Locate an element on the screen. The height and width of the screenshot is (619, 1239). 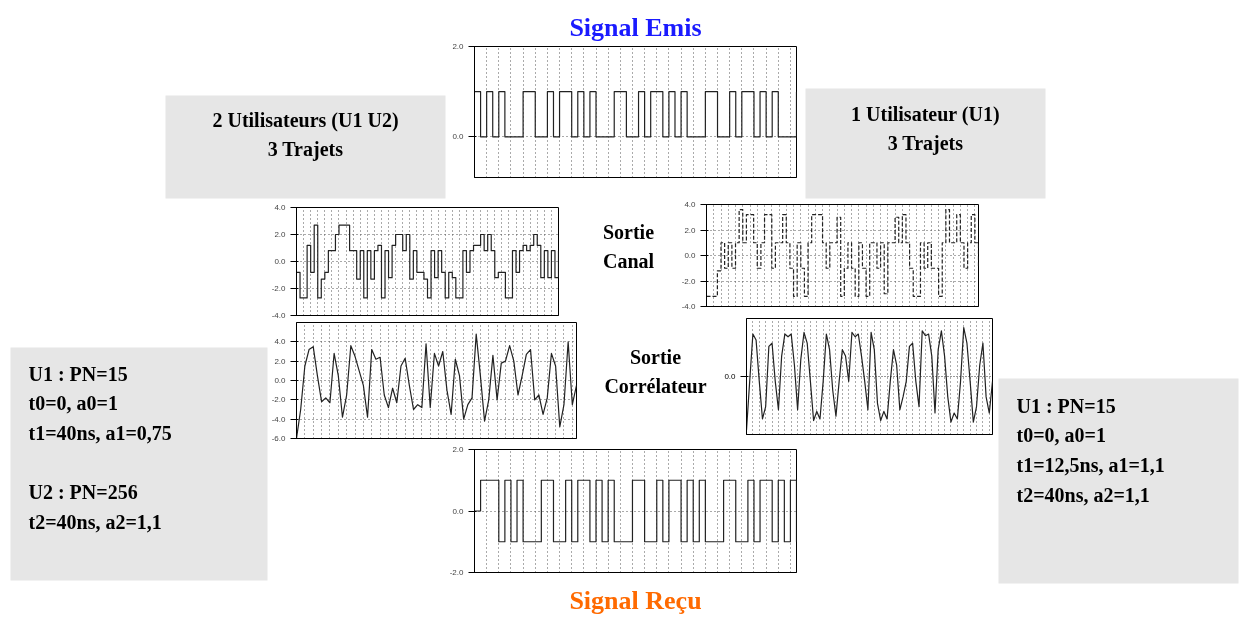
text: U1 : PN=15 t0=0, a0=1 t1=40ns, a1=0,75 U2 : PN=256 t2=40ns, a2=1,1 is located at coordinates (100, 447).